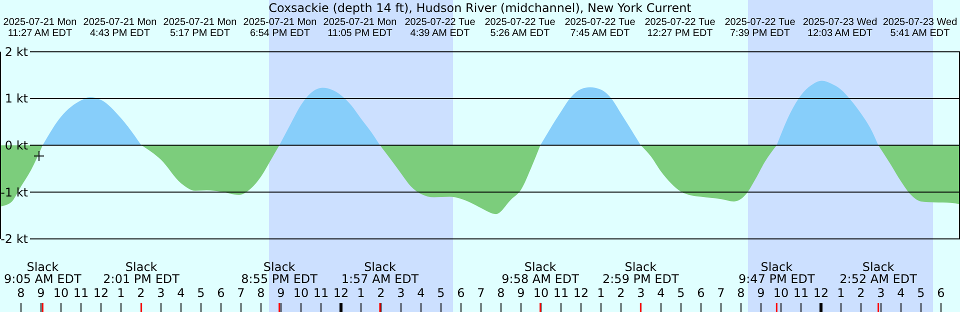 This screenshot has width=960, height=312. Describe the element at coordinates (440, 28) in the screenshot. I see `text: 2025-07-22 Tue 4:39 AM EDT` at that location.